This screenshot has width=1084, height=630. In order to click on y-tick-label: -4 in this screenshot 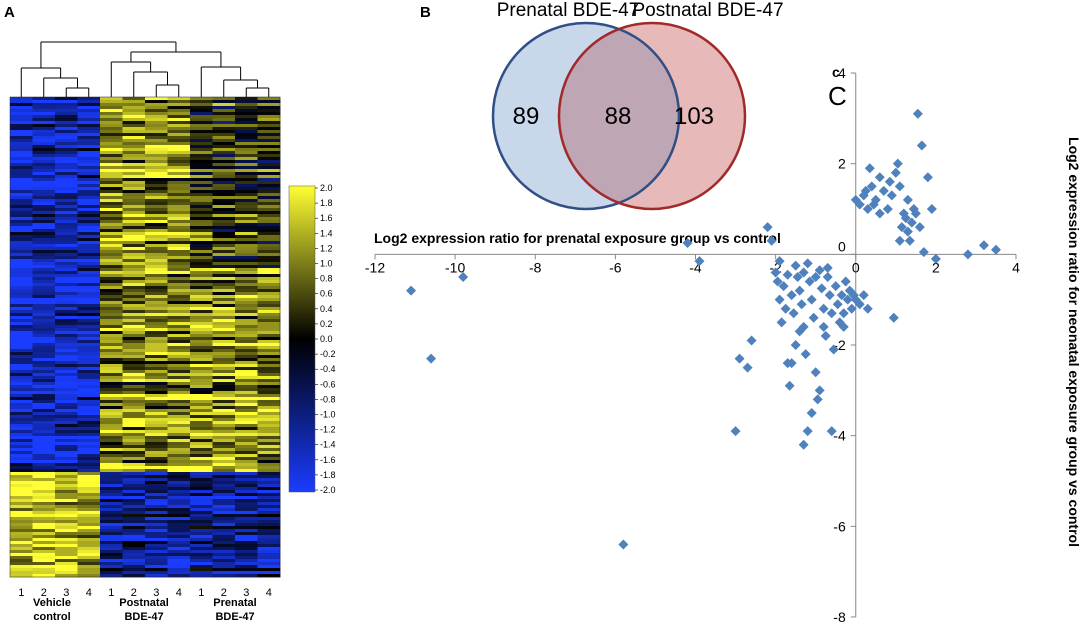, I will do `click(839, 436)`.